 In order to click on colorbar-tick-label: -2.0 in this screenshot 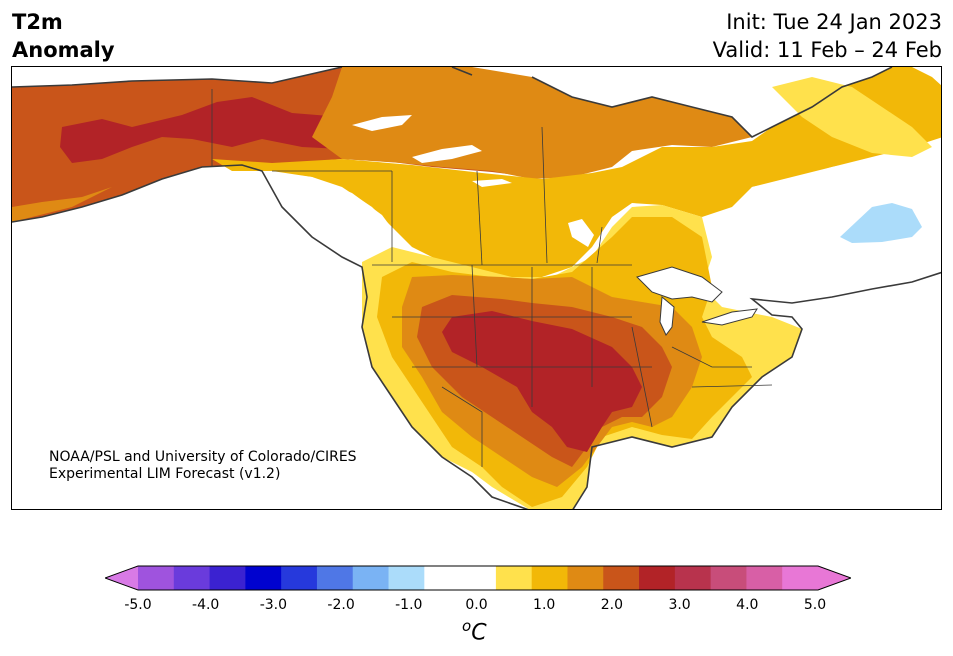, I will do `click(341, 605)`.